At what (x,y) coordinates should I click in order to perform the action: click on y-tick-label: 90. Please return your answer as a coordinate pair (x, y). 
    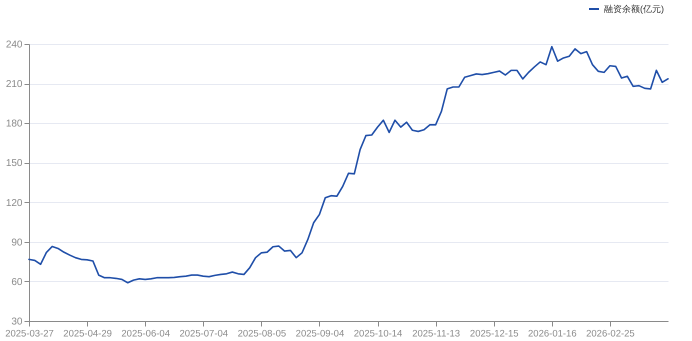
    Looking at the image, I should click on (17, 242).